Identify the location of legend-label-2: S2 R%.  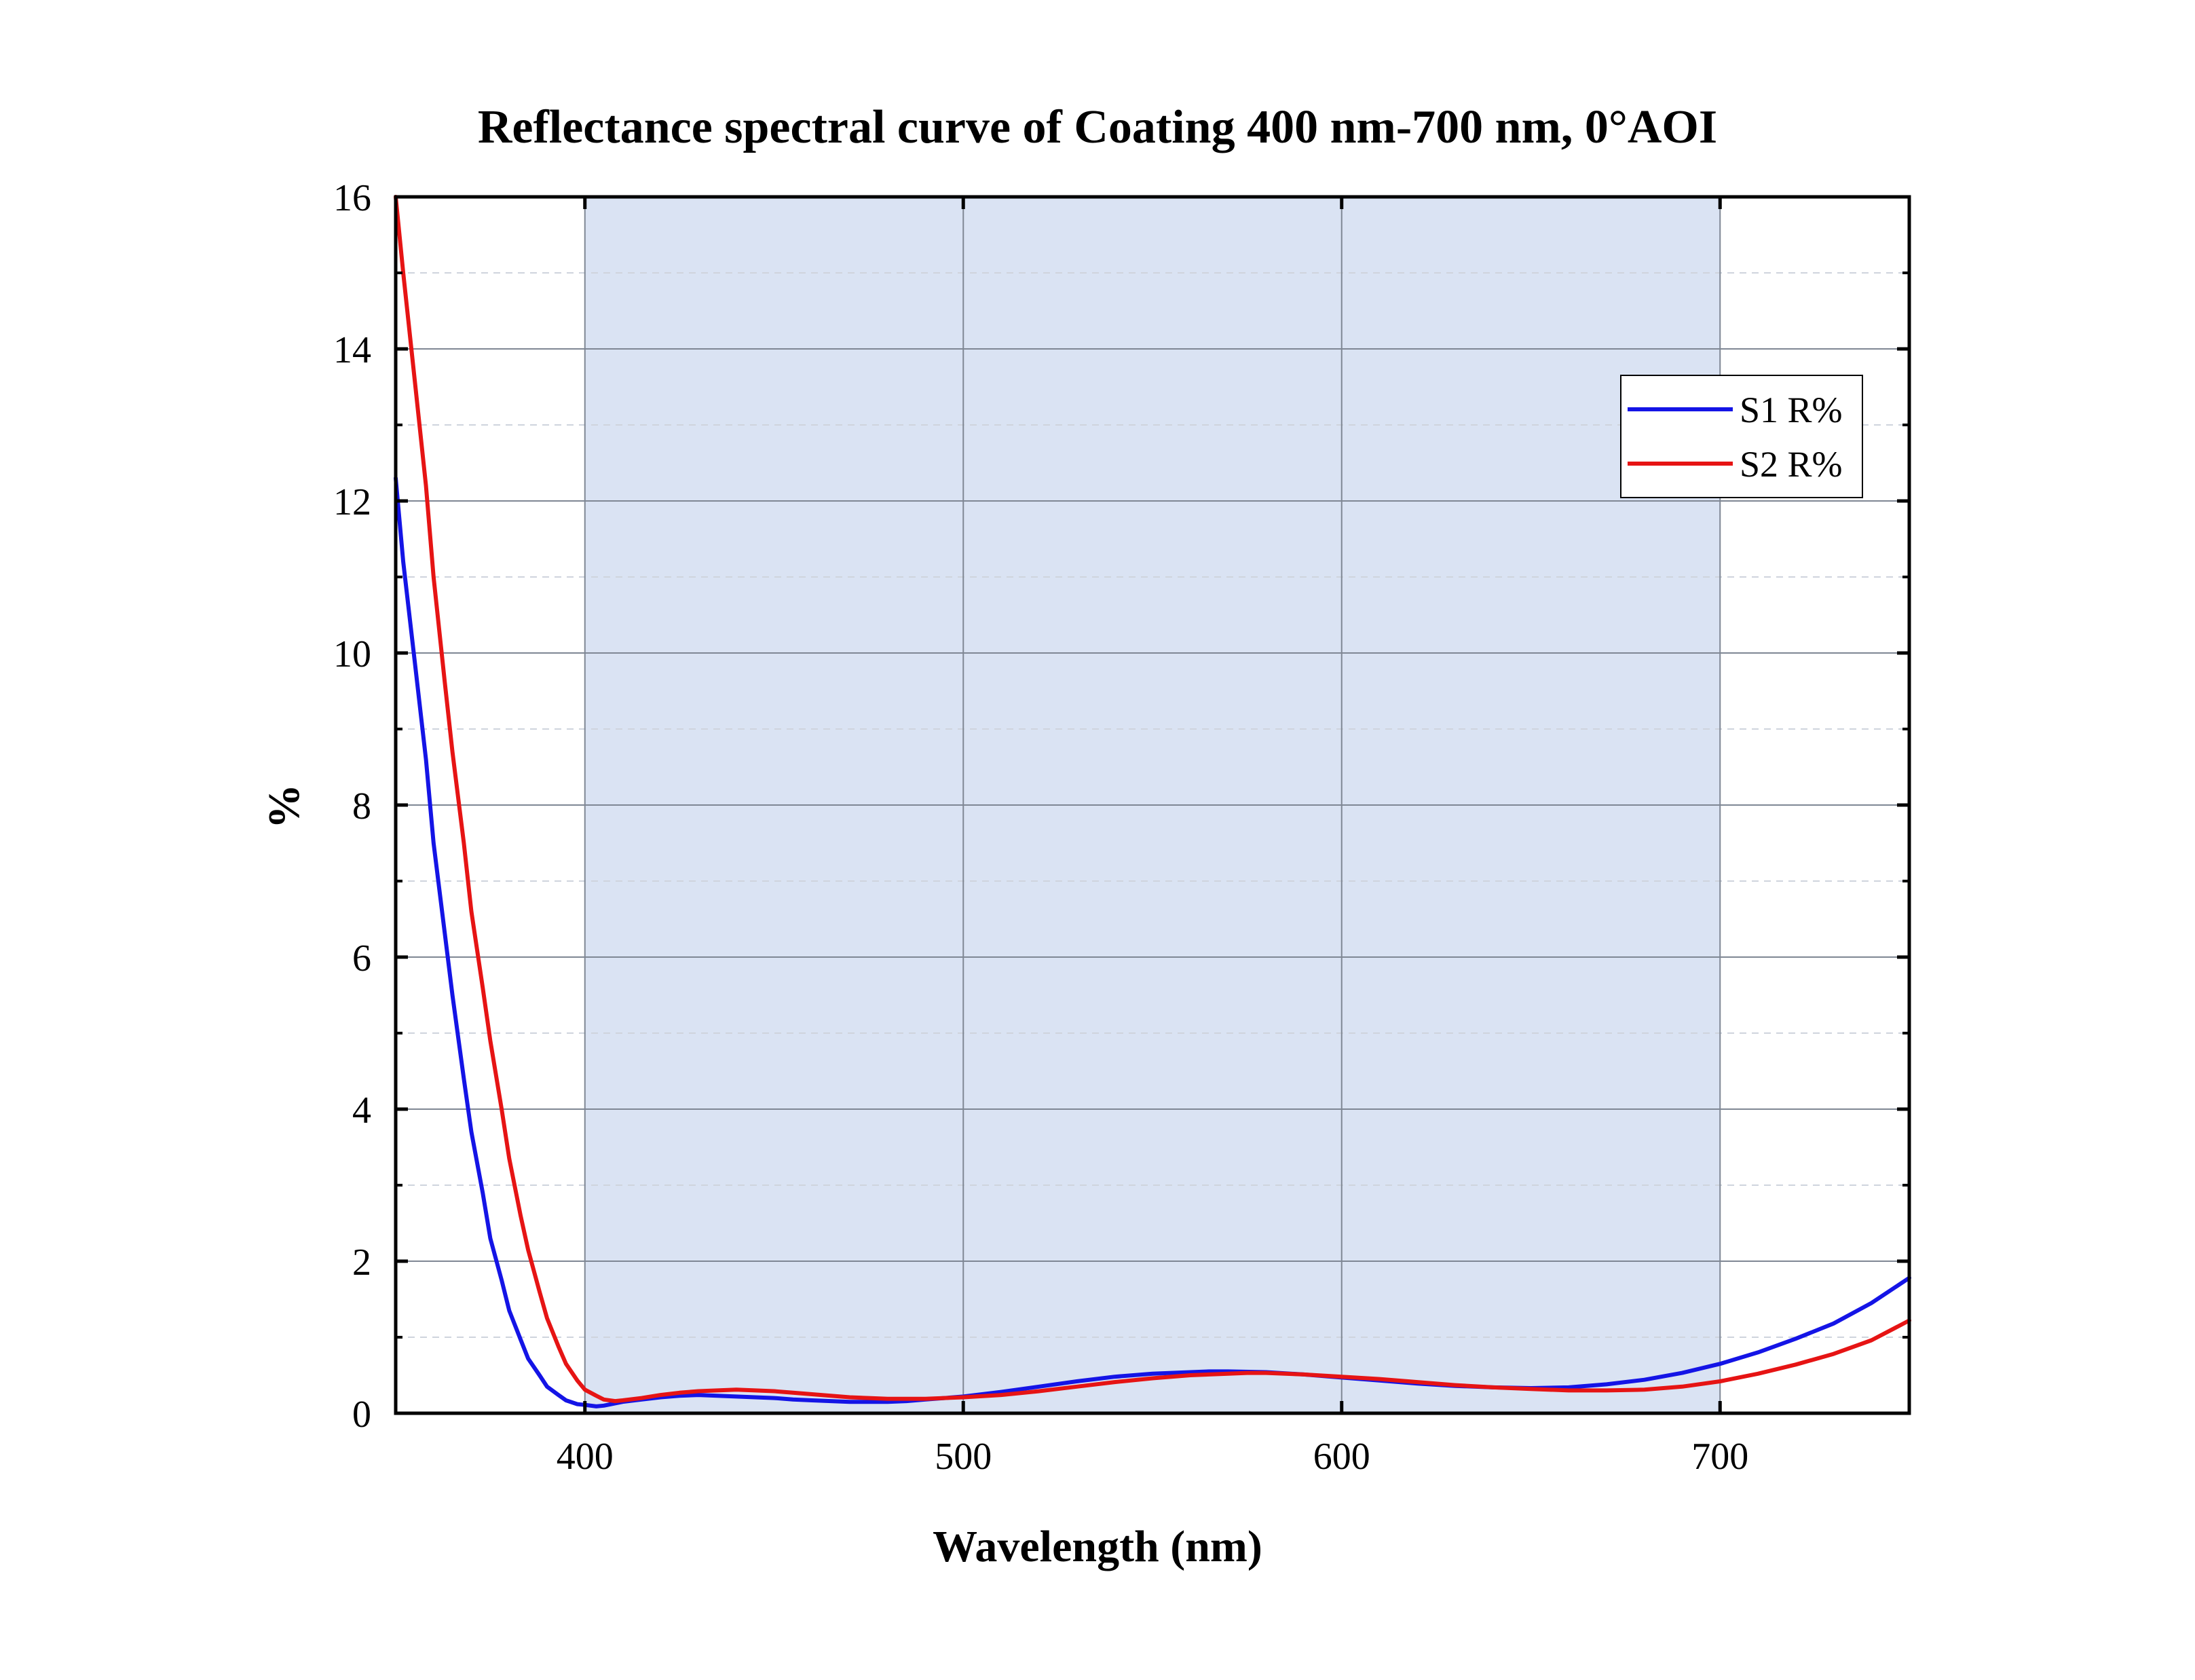
(1791, 465).